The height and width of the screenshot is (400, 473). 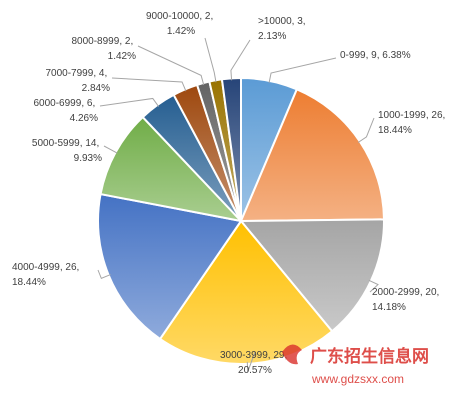 What do you see at coordinates (95, 41) in the screenshot?
I see `label-category: 8000-8999` at bounding box center [95, 41].